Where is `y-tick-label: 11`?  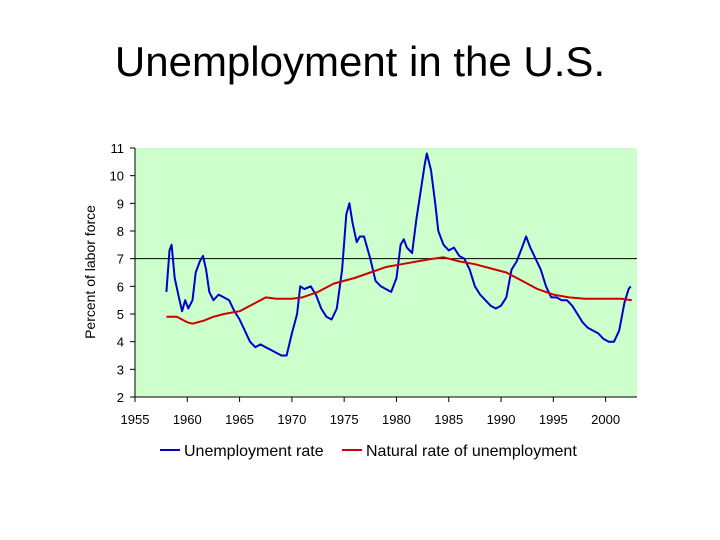 y-tick-label: 11 is located at coordinates (118, 148).